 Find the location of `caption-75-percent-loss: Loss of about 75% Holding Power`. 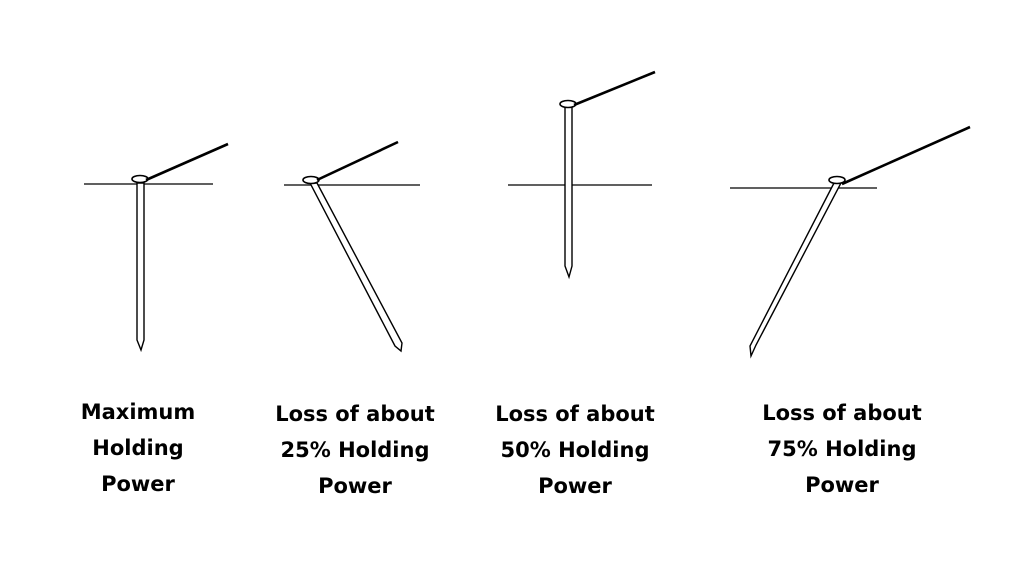

caption-75-percent-loss: Loss of about 75% Holding Power is located at coordinates (842, 449).